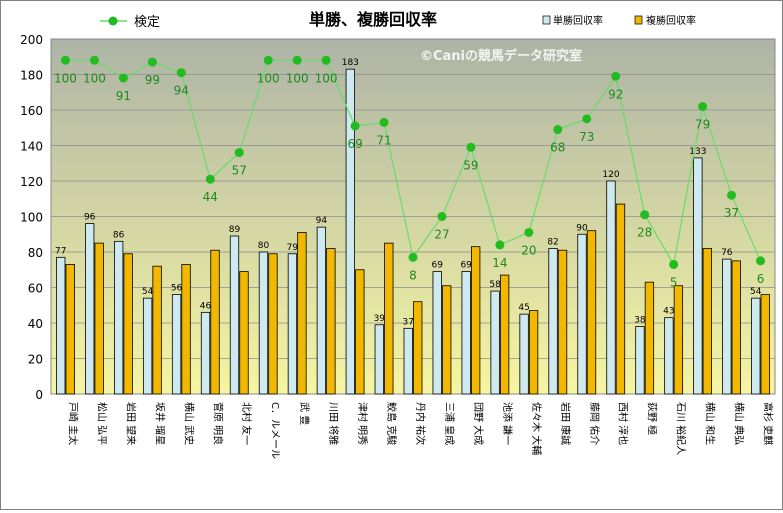 The height and width of the screenshot is (513, 783). What do you see at coordinates (528, 250) in the screenshot?
I see `kentei-value-label: 20` at bounding box center [528, 250].